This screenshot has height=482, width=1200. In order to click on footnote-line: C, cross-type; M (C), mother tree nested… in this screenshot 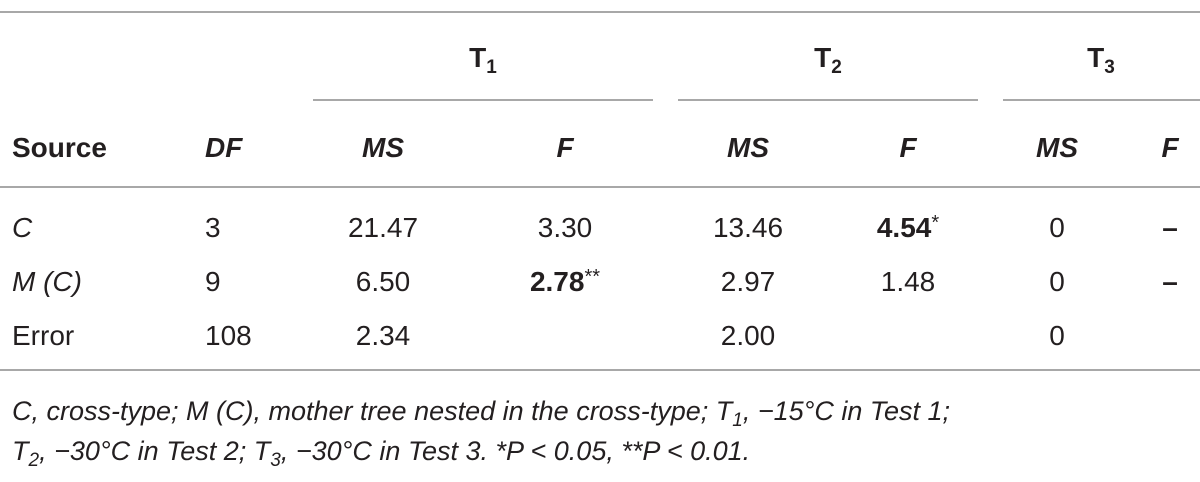, I will do `click(481, 412)`.